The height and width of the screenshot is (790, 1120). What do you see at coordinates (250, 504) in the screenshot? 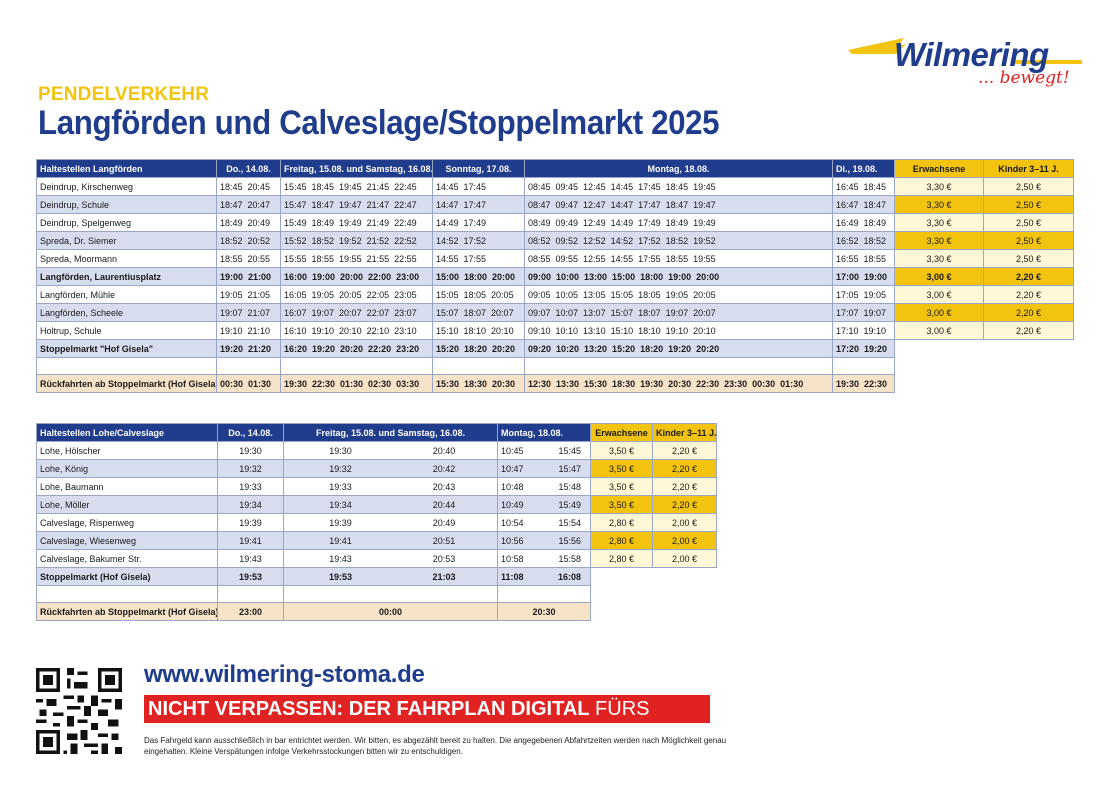
I see `time-thursday: 19:34` at bounding box center [250, 504].